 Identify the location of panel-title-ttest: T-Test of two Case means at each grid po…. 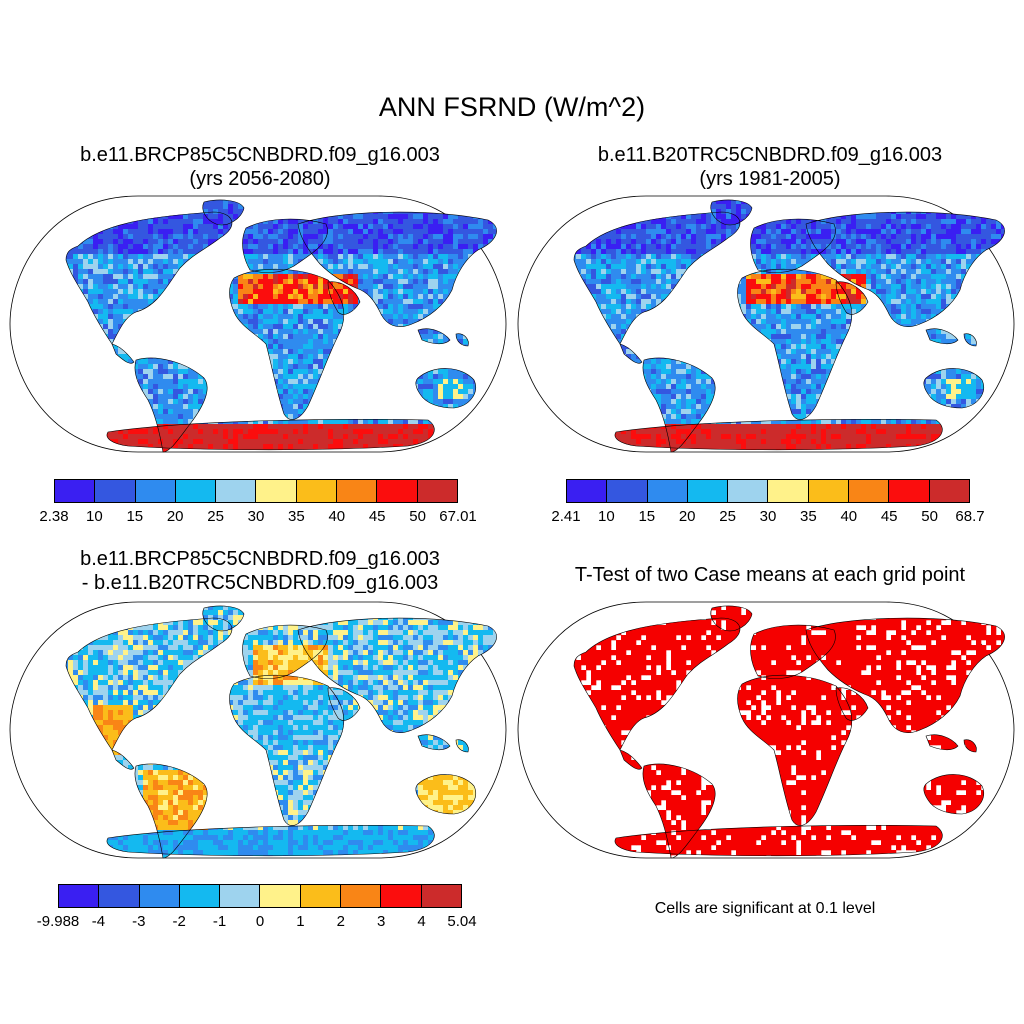
(770, 575).